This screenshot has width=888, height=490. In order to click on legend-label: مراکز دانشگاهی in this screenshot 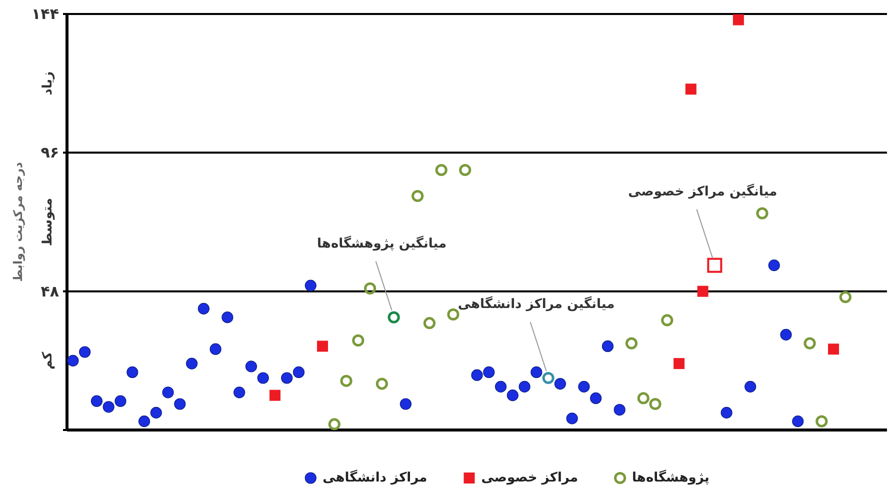, I will do `click(375, 478)`.